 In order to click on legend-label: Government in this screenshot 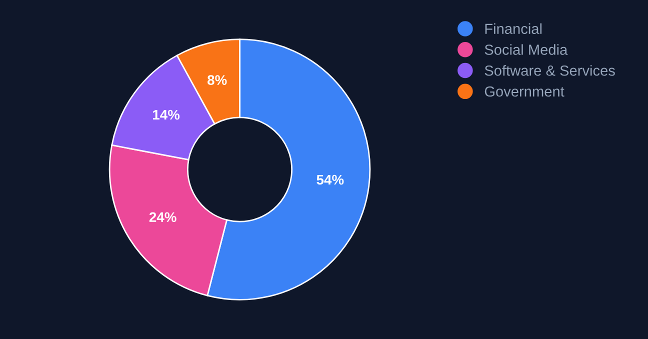, I will do `click(524, 91)`.